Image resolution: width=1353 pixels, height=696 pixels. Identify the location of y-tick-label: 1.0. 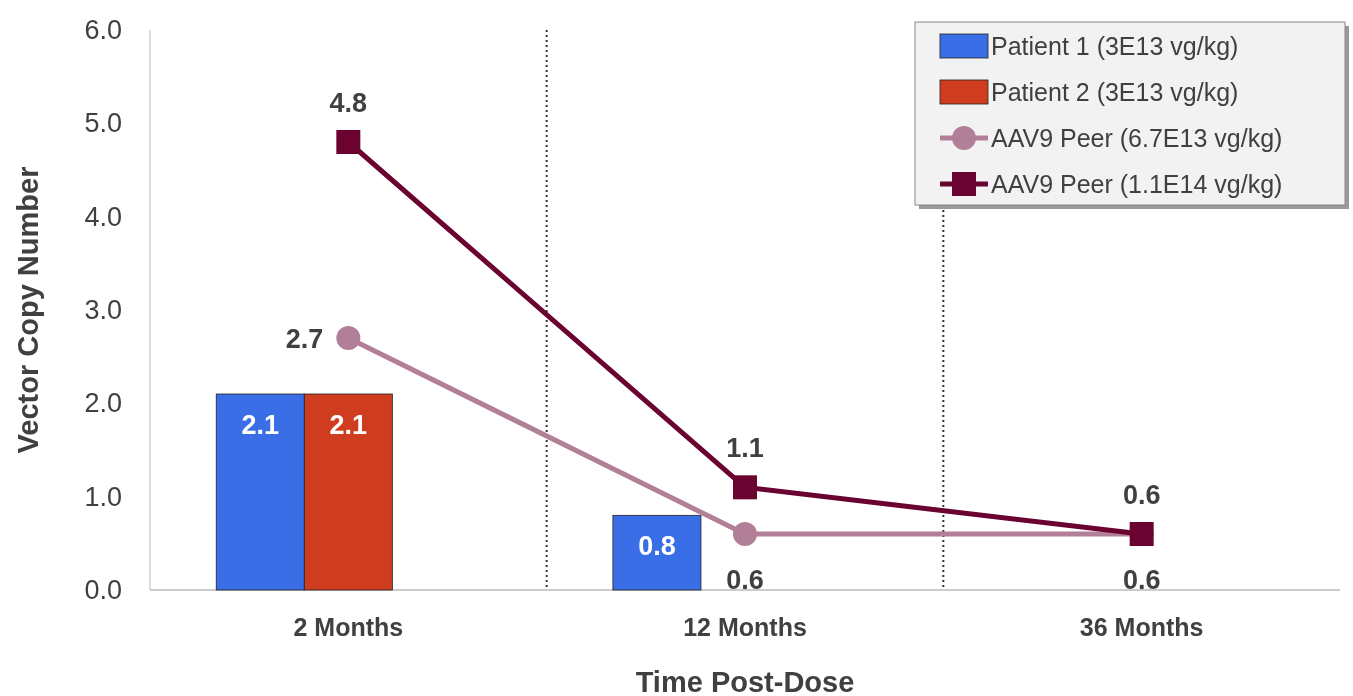
(103, 496).